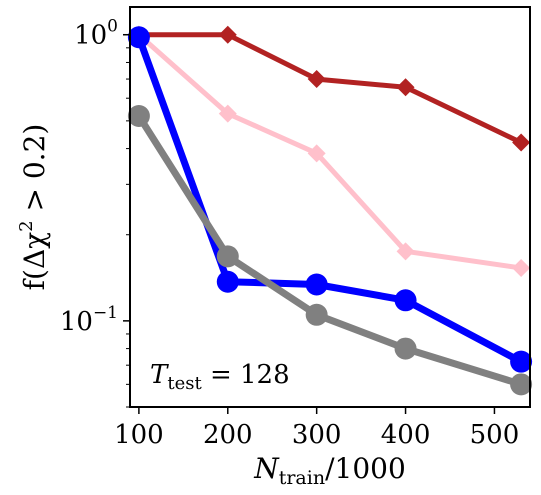 This screenshot has width=541, height=495. I want to click on y-axis-label-sup: 2, so click(26, 225).